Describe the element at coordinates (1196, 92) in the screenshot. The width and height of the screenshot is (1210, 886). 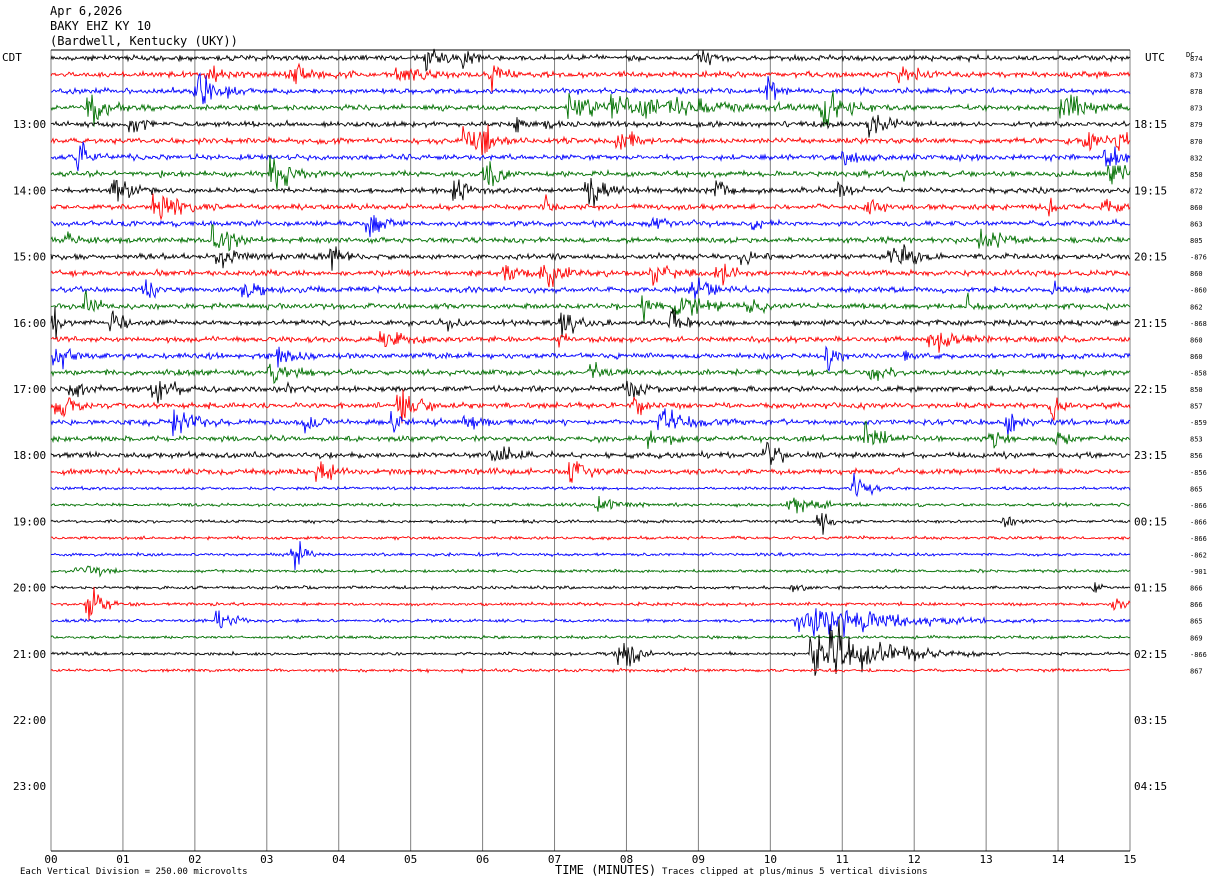
I see `dc-offset-label: 878` at that location.